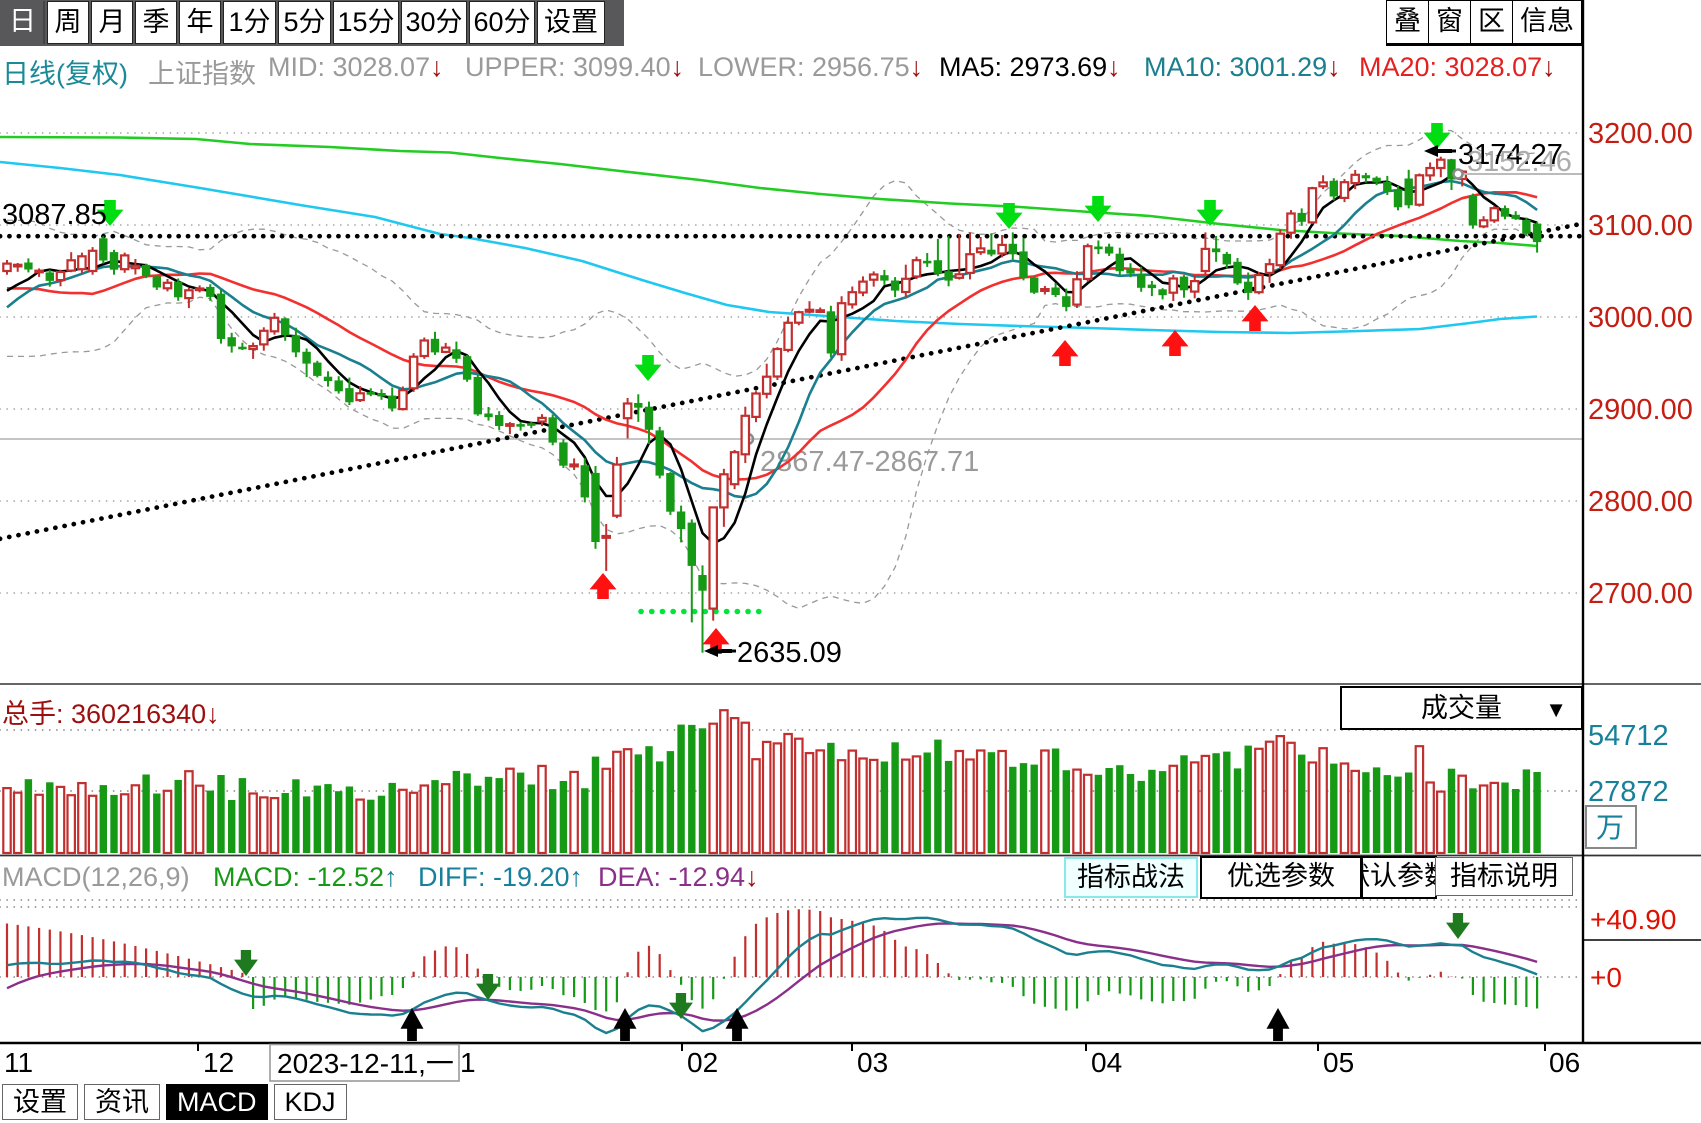 Image resolution: width=1701 pixels, height=1123 pixels. What do you see at coordinates (1519, 162) in the screenshot?
I see `svg-text: 3152.46` at bounding box center [1519, 162].